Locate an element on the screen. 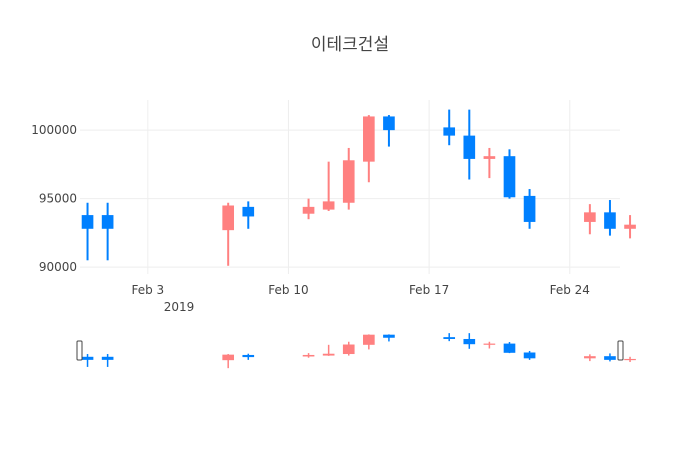 This screenshot has width=700, height=454. y-tick-label: 90000 is located at coordinates (58, 267).